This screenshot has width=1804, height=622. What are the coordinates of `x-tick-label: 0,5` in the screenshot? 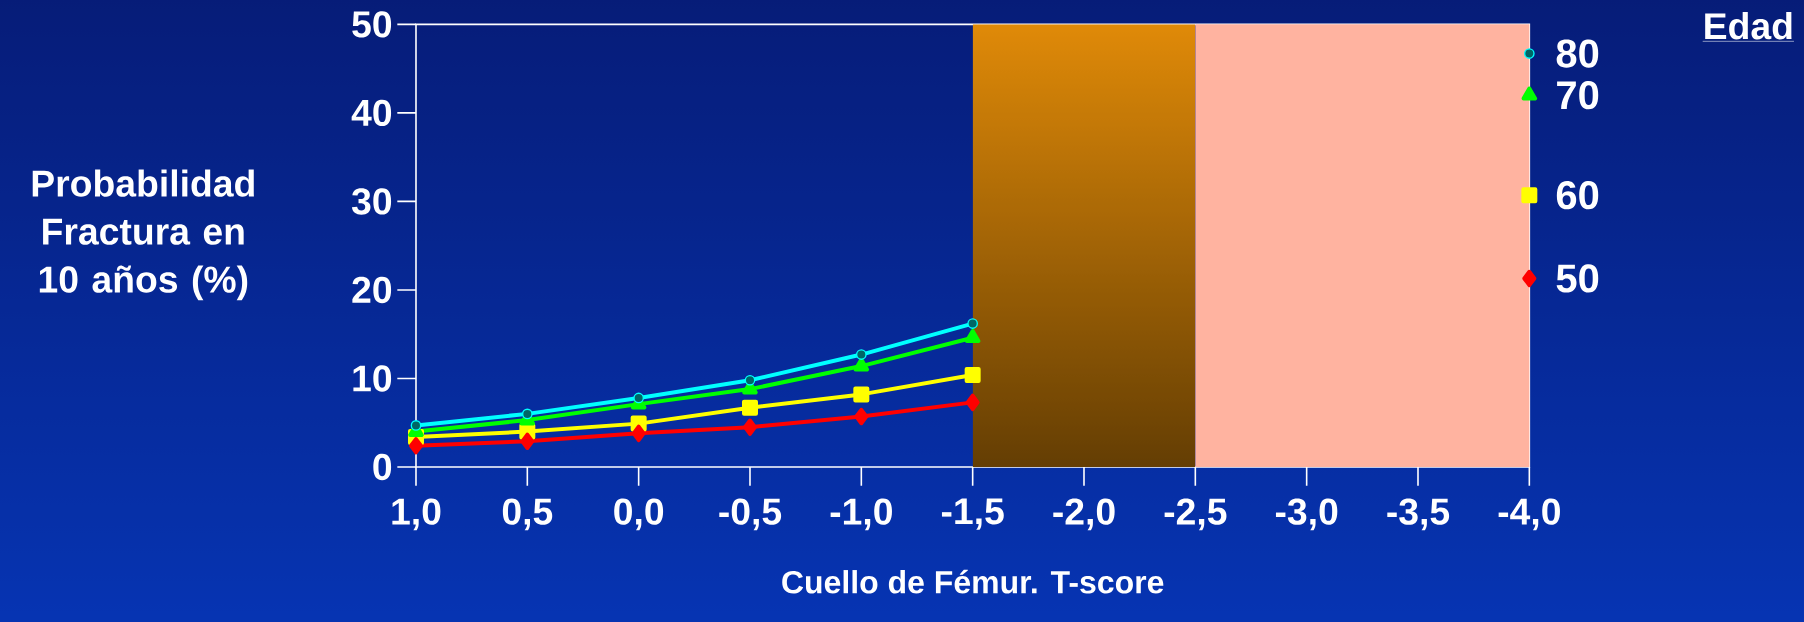 It's located at (527, 514).